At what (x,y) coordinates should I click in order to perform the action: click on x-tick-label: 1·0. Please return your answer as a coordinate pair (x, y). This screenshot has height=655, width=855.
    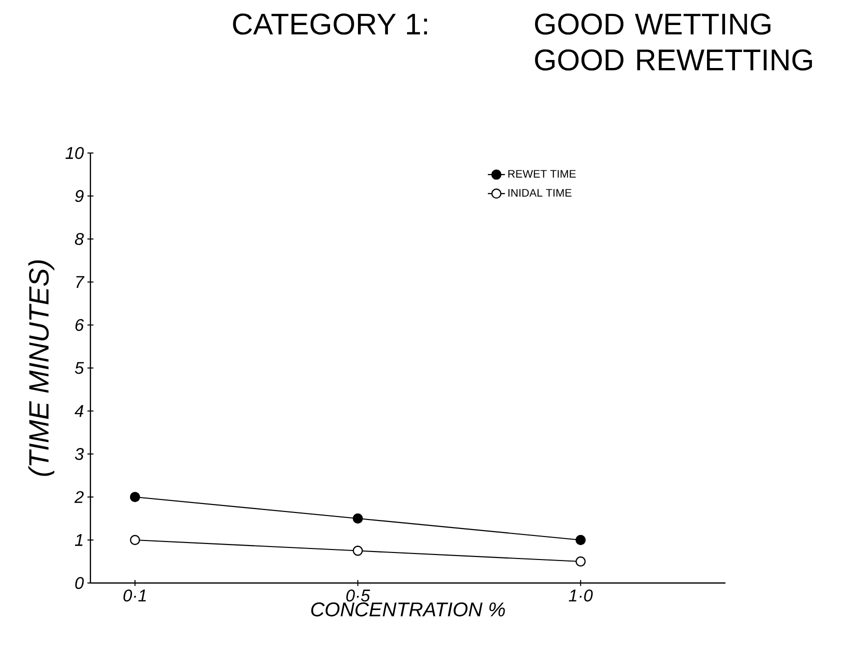
    Looking at the image, I should click on (580, 596).